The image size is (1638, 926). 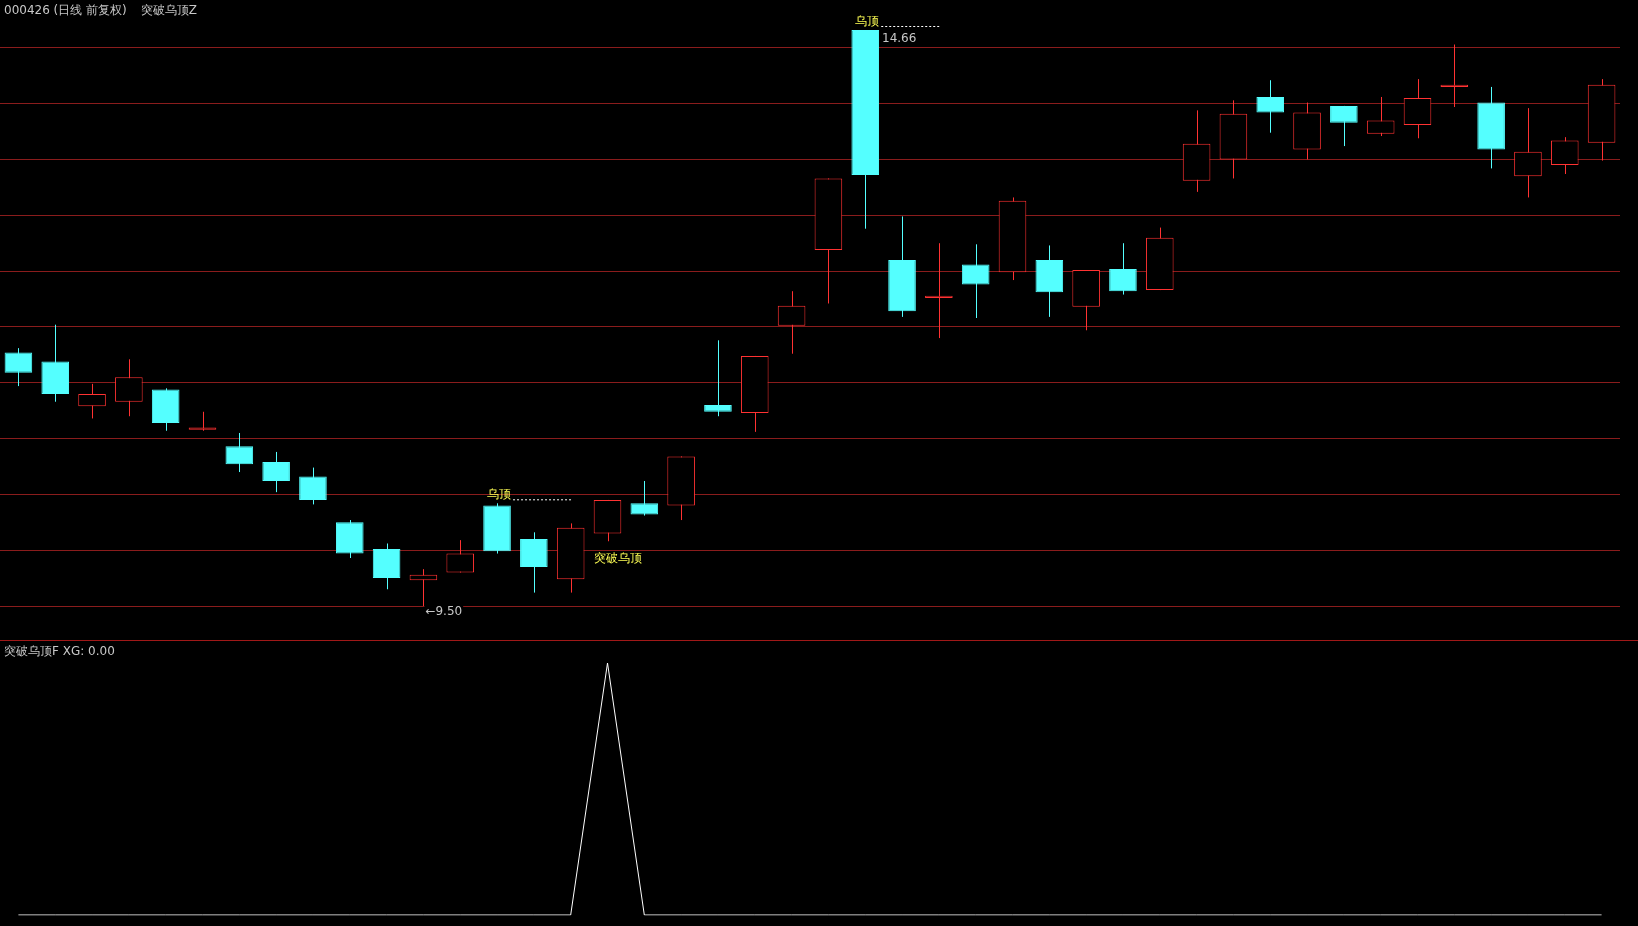 What do you see at coordinates (169, 10) in the screenshot?
I see `chart-subtitle: 突破乌顶Z` at bounding box center [169, 10].